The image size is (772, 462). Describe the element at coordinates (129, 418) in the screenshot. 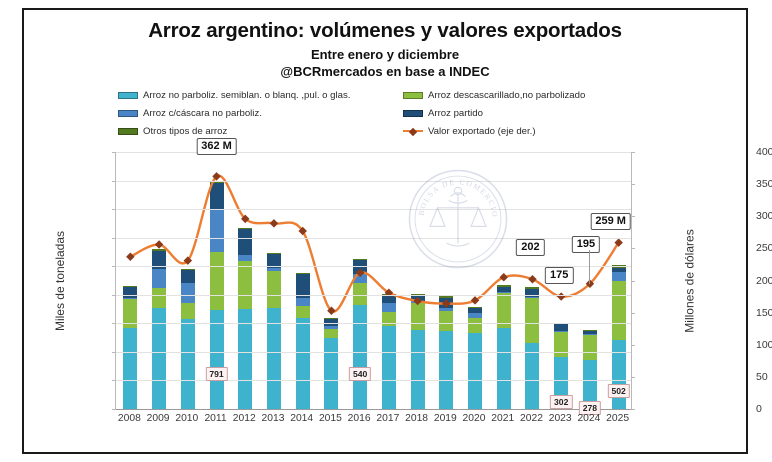

I see `x-axis-tick-label: 2008` at that location.